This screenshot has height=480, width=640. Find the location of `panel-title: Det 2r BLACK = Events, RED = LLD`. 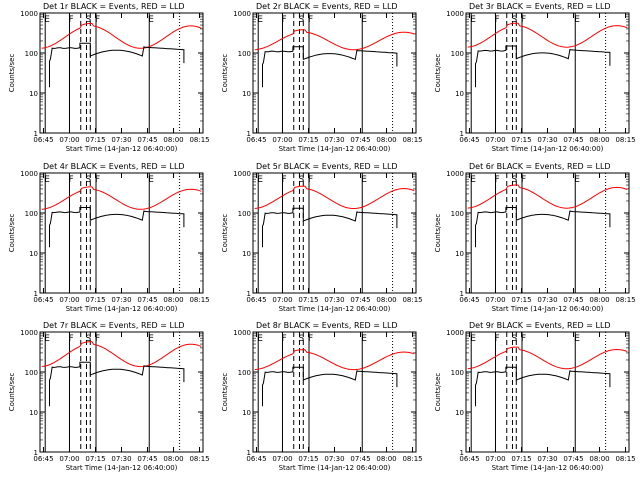

panel-title: Det 2r BLACK = Events, RED = LLD is located at coordinates (327, 6).